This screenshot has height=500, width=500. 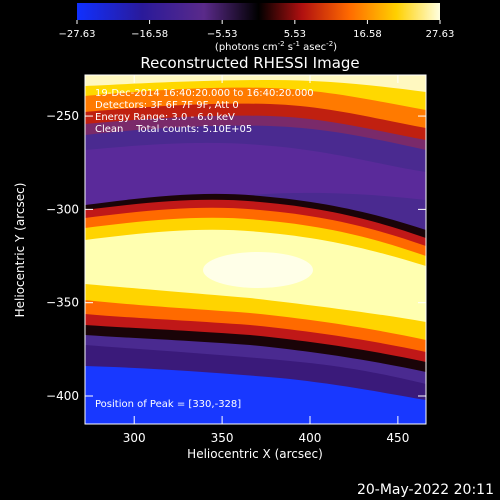 I want to click on y-tick-label: −350, so click(x=62, y=303).